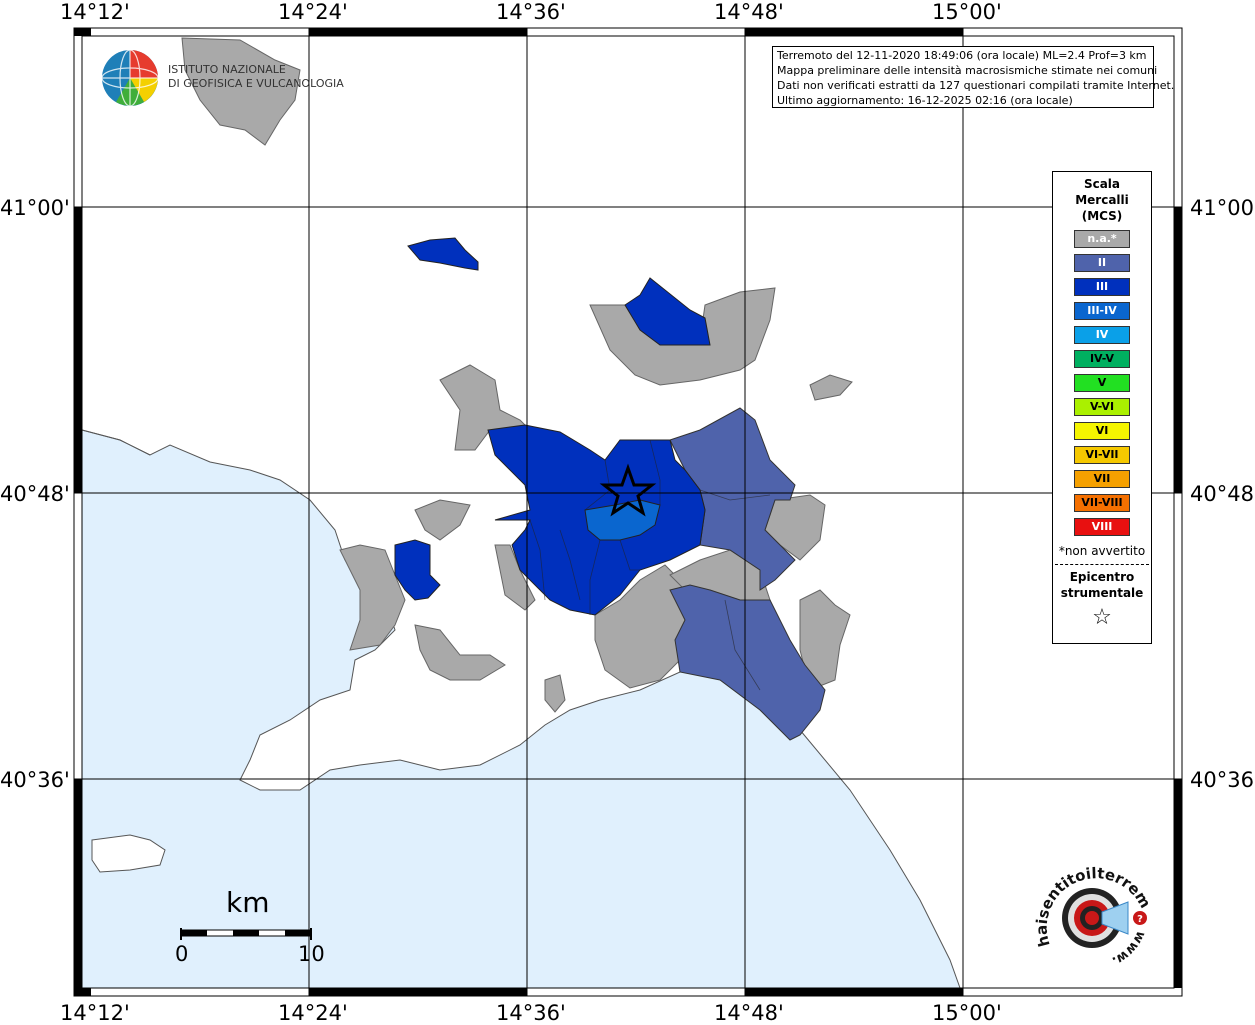  I want to click on scale-unit: km, so click(248, 902).